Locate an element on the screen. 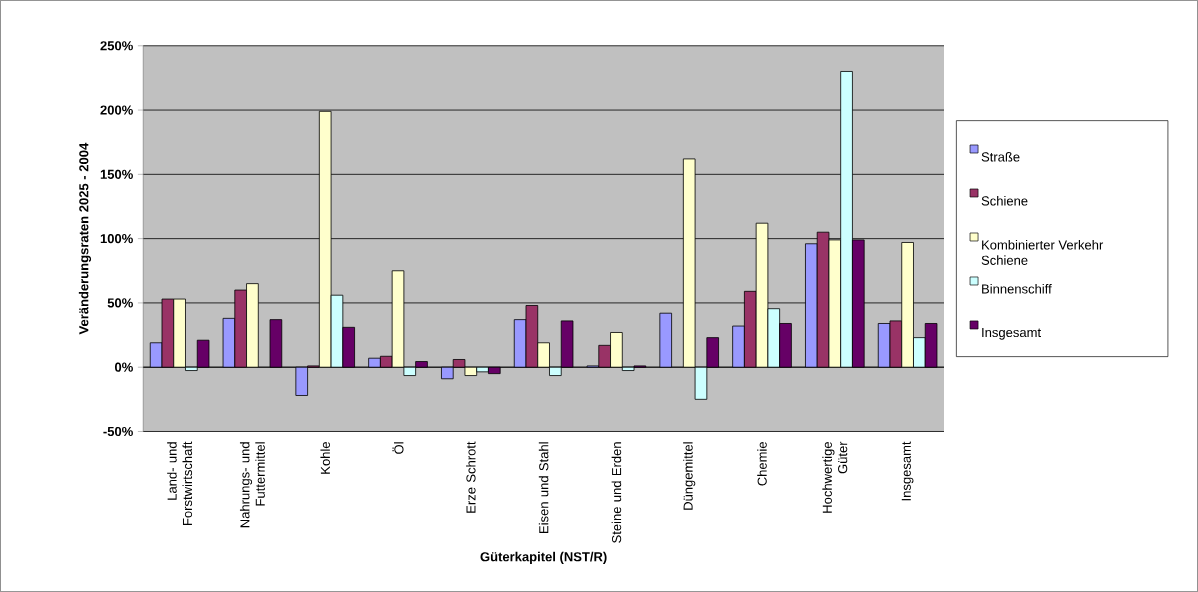 The width and height of the screenshot is (1198, 592). y-tick-label: 250% is located at coordinates (116, 46).